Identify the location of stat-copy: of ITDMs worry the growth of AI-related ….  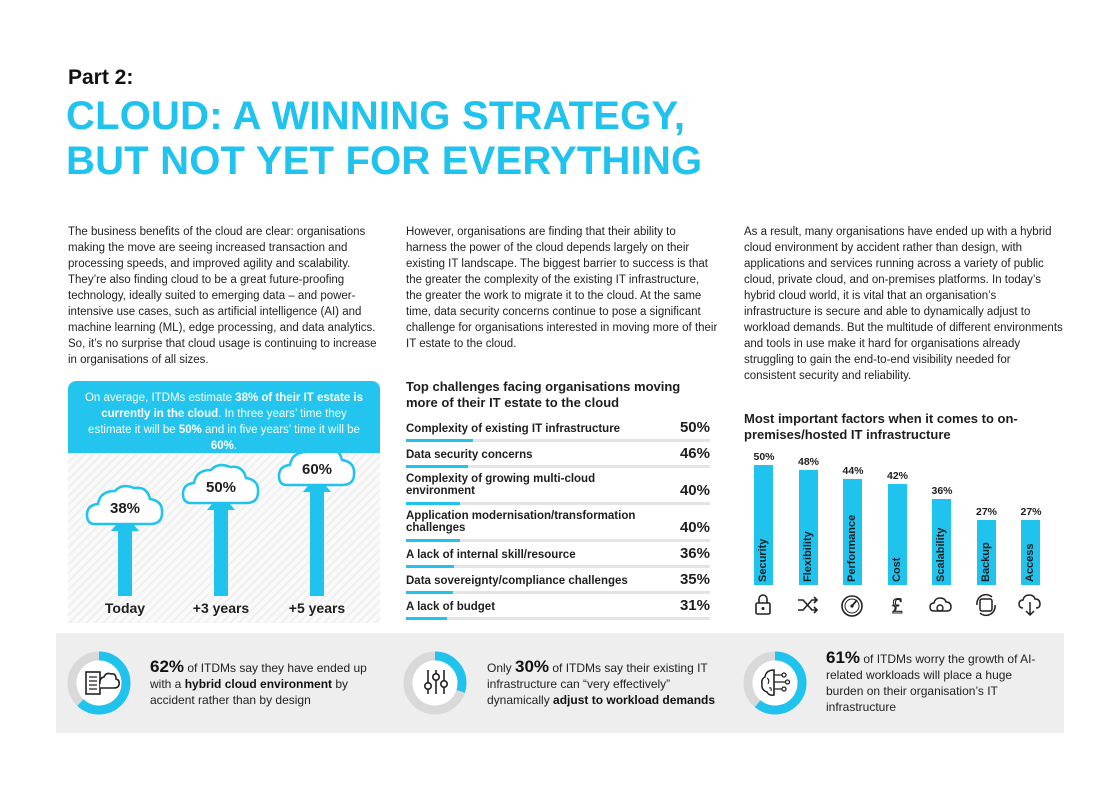
(931, 683).